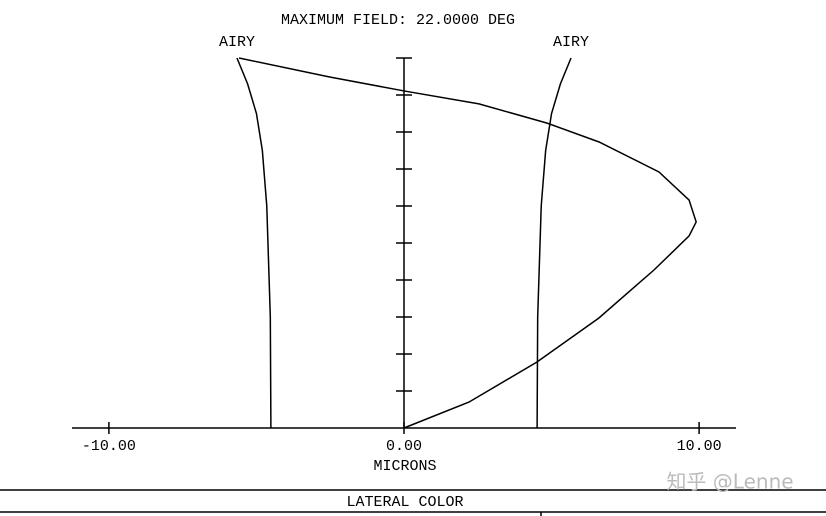 The height and width of the screenshot is (516, 826). I want to click on x-tick-label: -10.00, so click(109, 446).